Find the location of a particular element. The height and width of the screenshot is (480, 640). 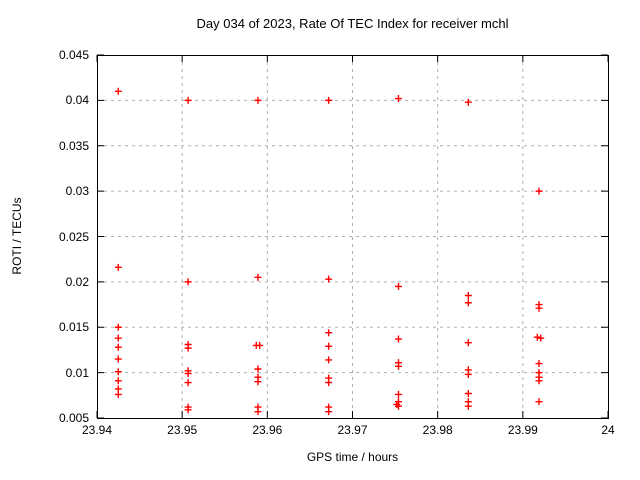

x-tick-label: 24 is located at coordinates (608, 430).